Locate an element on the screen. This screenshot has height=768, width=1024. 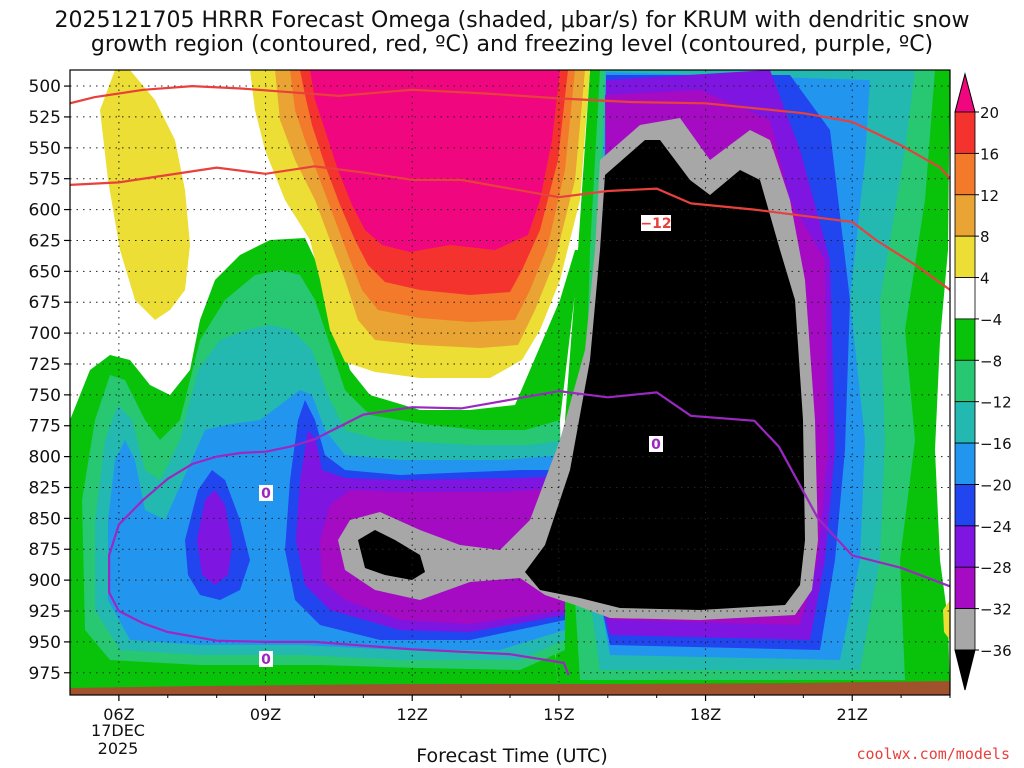
y-tick-label: 675 is located at coordinates (45, 303).